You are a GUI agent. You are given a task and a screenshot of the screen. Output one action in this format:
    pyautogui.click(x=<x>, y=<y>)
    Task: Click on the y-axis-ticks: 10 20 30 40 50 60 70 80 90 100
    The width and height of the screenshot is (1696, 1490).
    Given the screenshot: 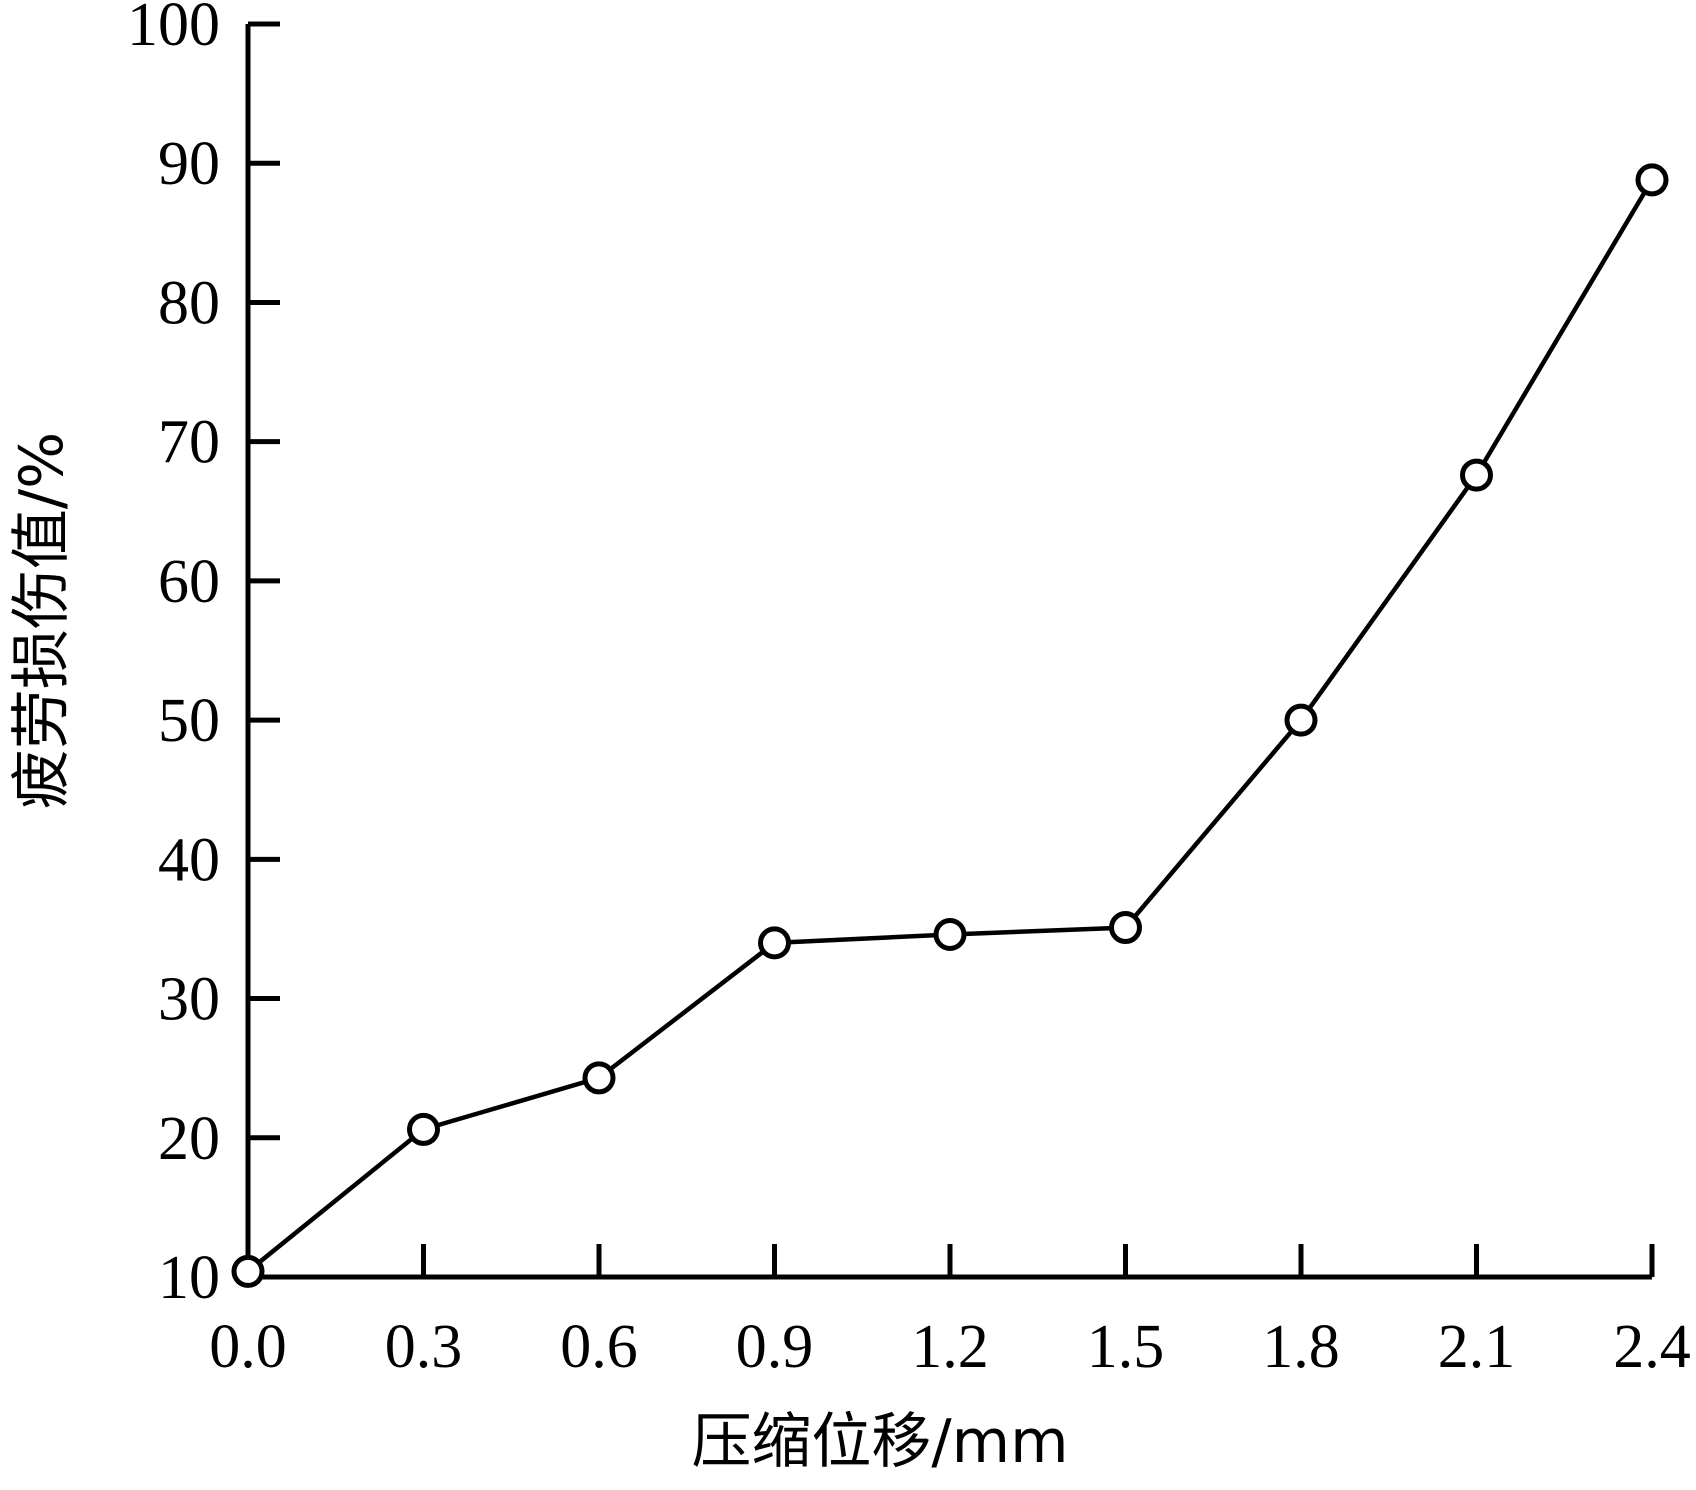 What is the action you would take?
    pyautogui.click(x=203, y=656)
    